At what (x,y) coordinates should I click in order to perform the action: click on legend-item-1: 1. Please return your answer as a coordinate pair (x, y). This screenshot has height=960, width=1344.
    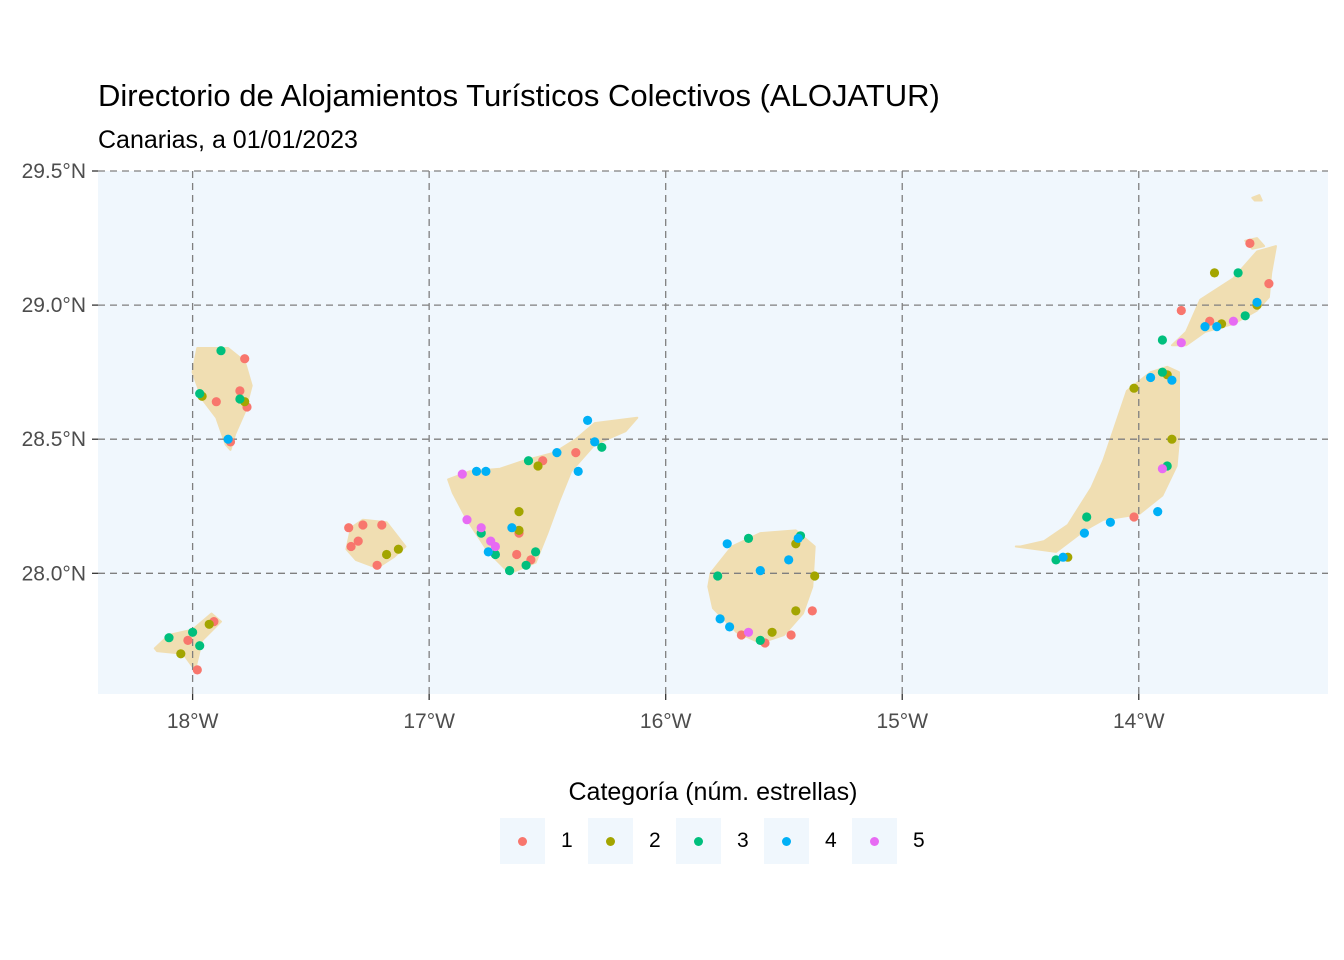
    Looking at the image, I should click on (544, 841).